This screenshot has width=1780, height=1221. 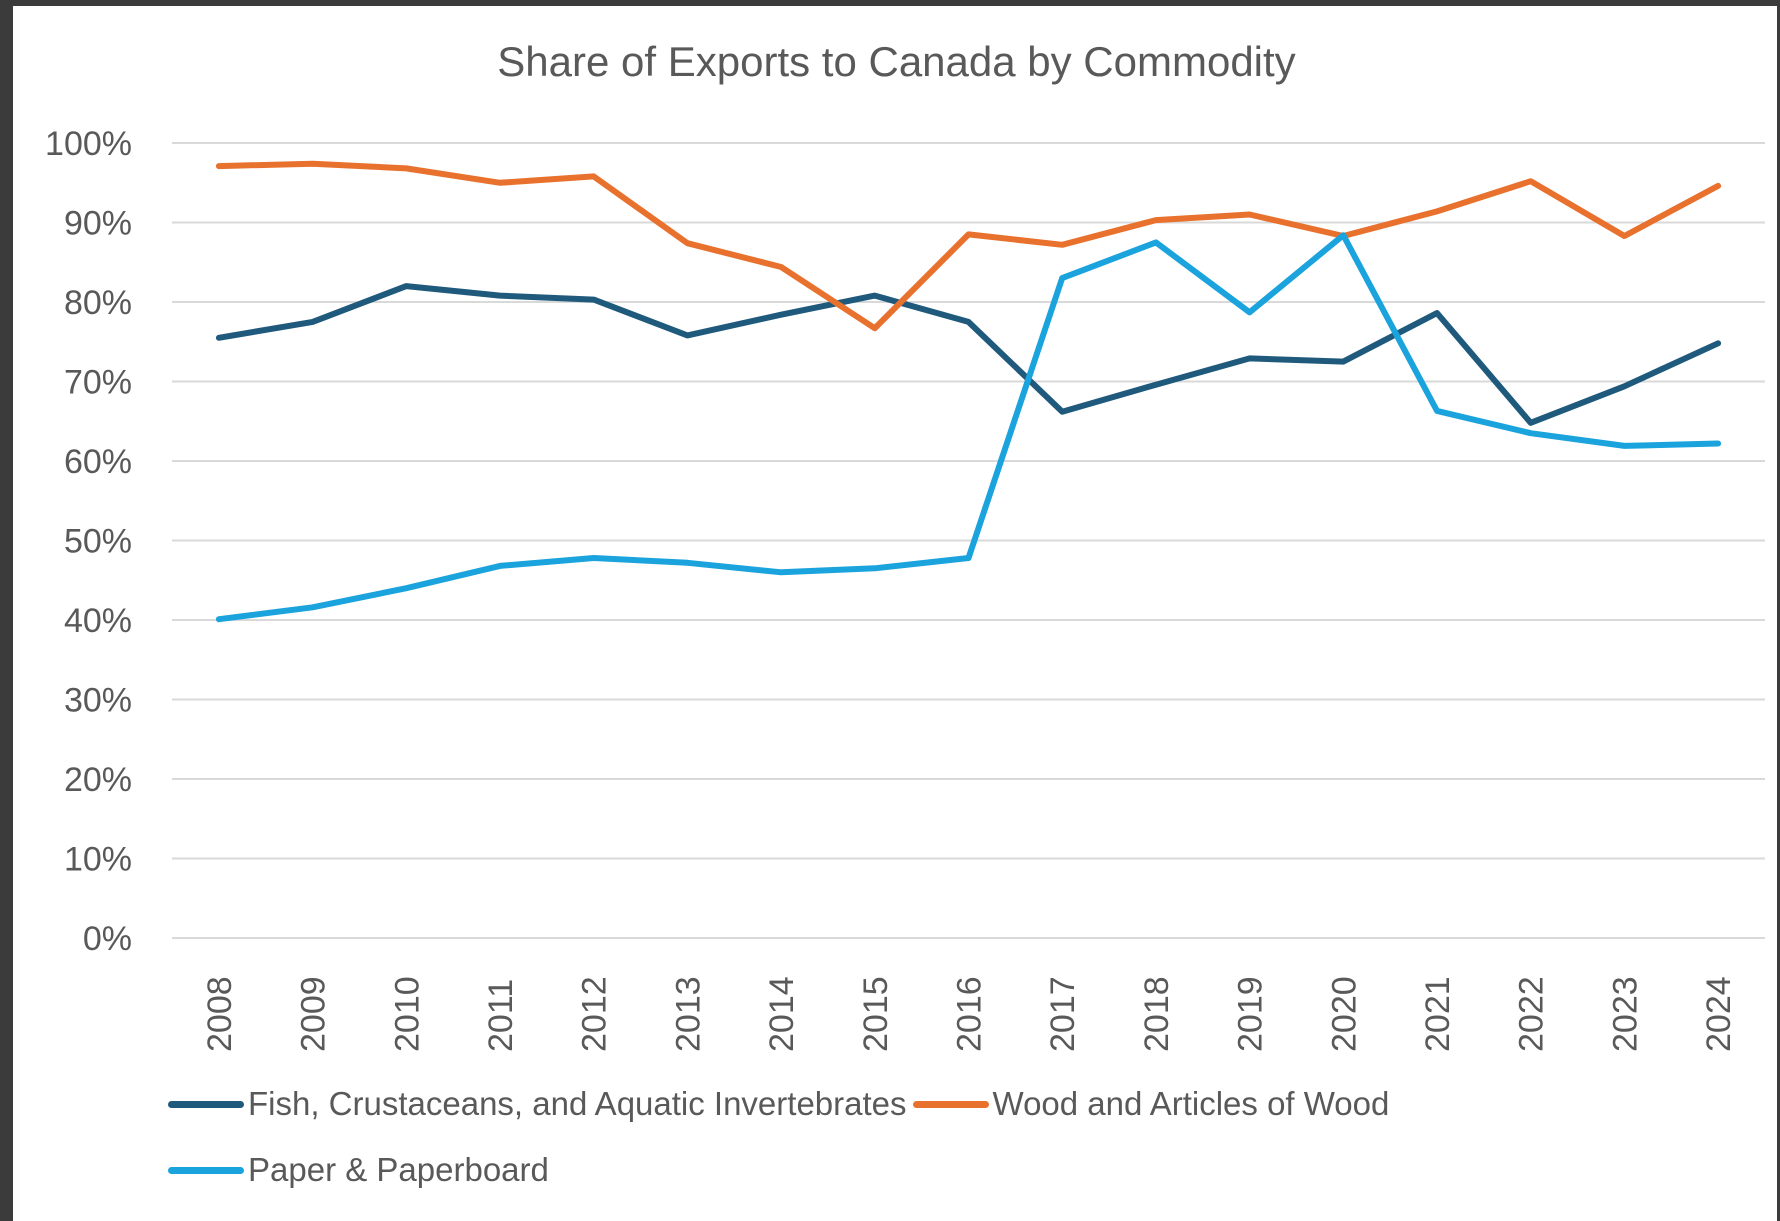 I want to click on legend-row-2: Paper & Paperboard, so click(x=828, y=1170).